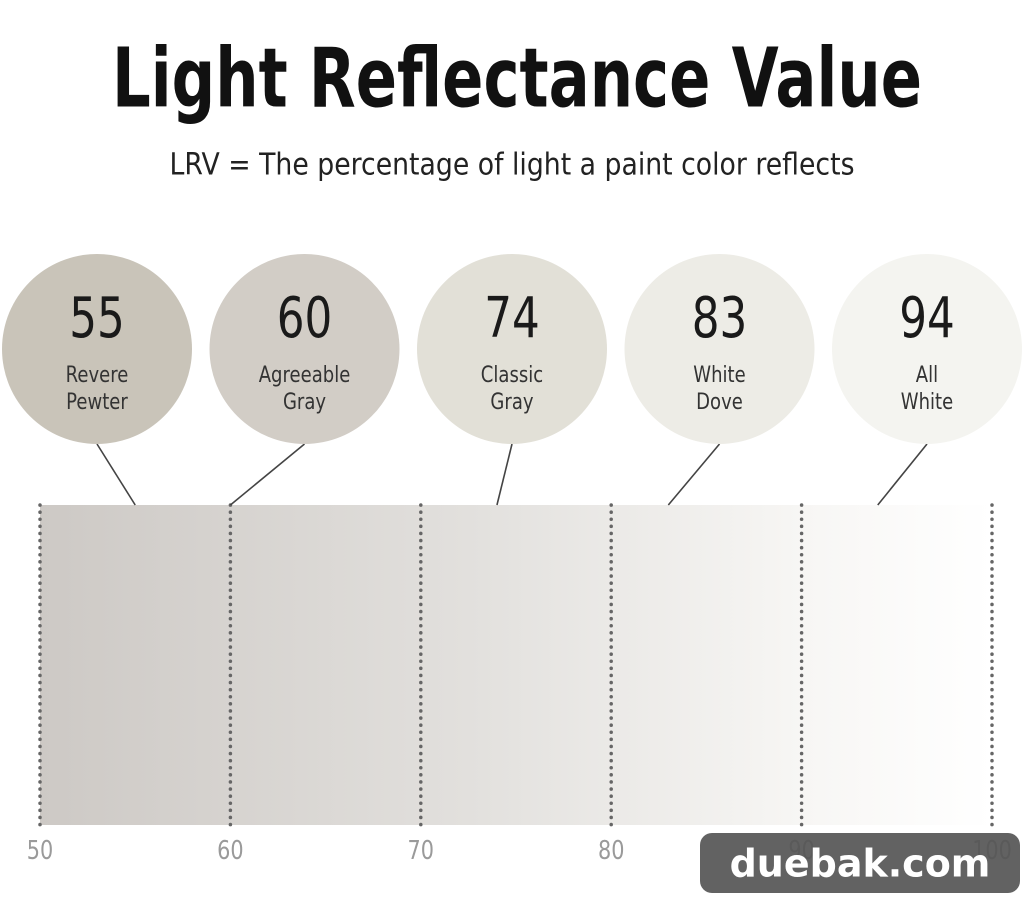  Describe the element at coordinates (927, 318) in the screenshot. I see `value-label: 94` at that location.